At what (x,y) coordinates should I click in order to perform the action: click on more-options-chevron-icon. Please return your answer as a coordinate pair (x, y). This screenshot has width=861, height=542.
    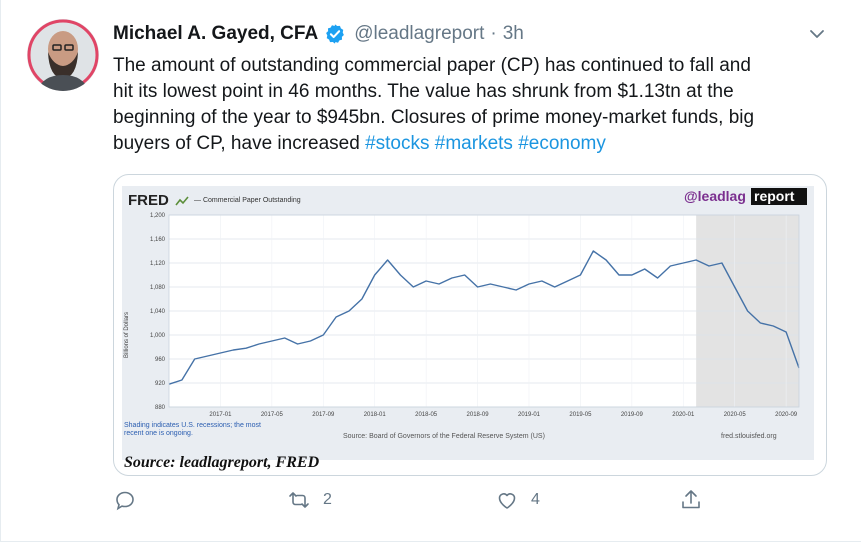
    Looking at the image, I should click on (817, 34).